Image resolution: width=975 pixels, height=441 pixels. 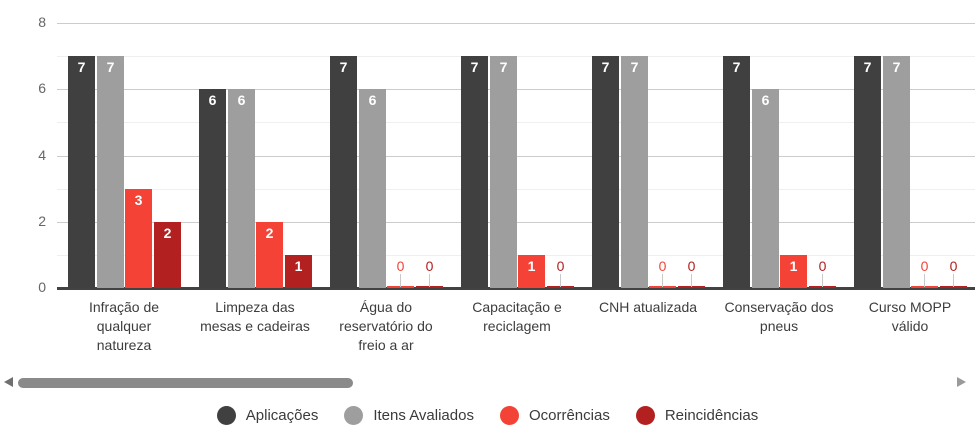 What do you see at coordinates (648, 307) in the screenshot?
I see `x-axis-category-label: CNH atualizada` at bounding box center [648, 307].